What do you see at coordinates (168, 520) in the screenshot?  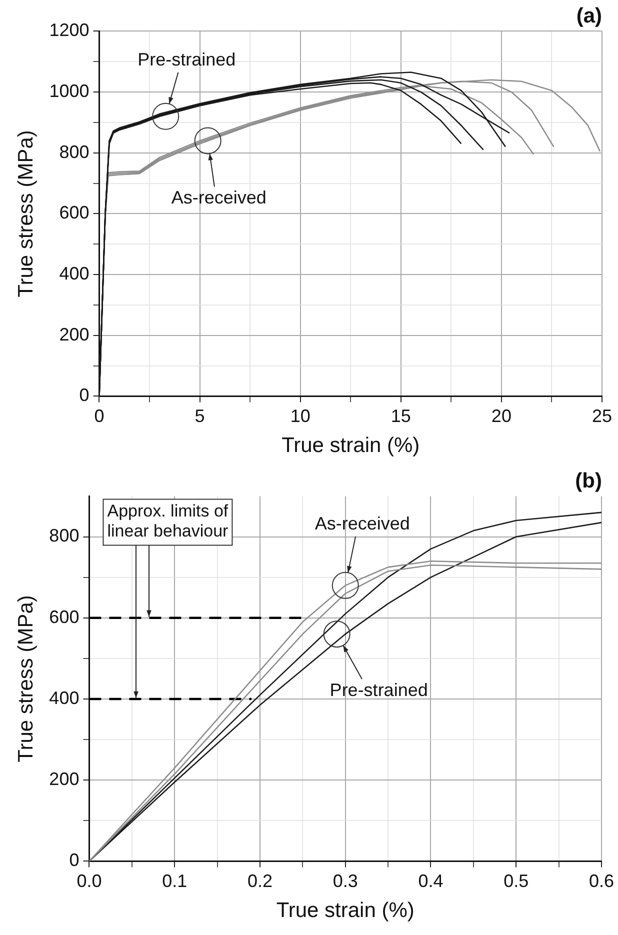 I see `annotation: Approx. limits of linear behaviour` at bounding box center [168, 520].